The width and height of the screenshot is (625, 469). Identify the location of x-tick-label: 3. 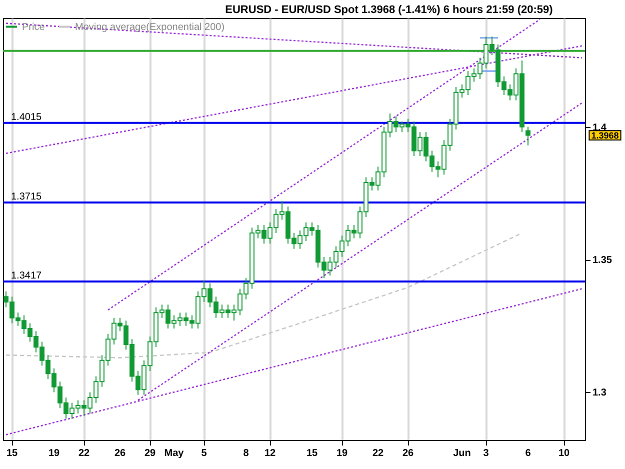
(486, 453).